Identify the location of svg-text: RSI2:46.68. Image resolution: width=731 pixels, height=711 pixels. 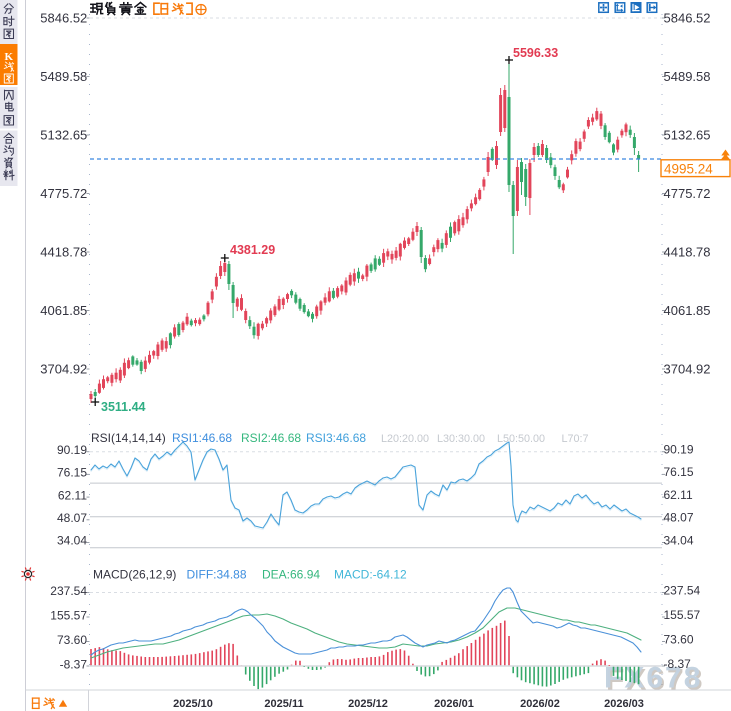
(271, 438).